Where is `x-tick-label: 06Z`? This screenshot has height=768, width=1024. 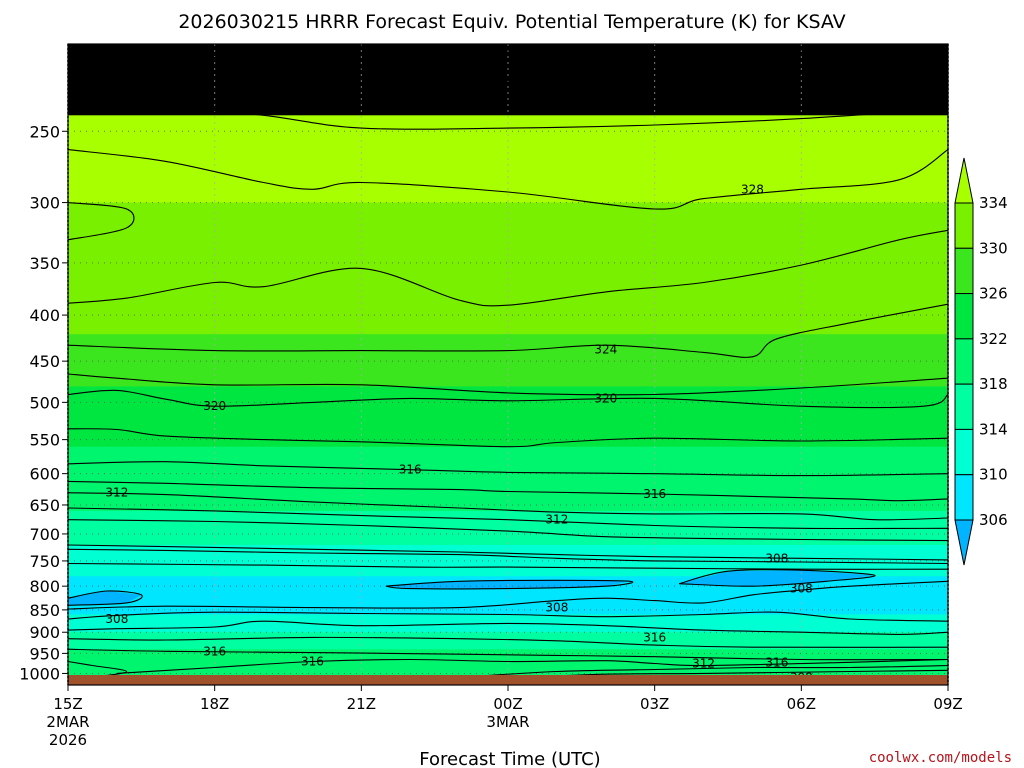
x-tick-label: 06Z is located at coordinates (801, 704).